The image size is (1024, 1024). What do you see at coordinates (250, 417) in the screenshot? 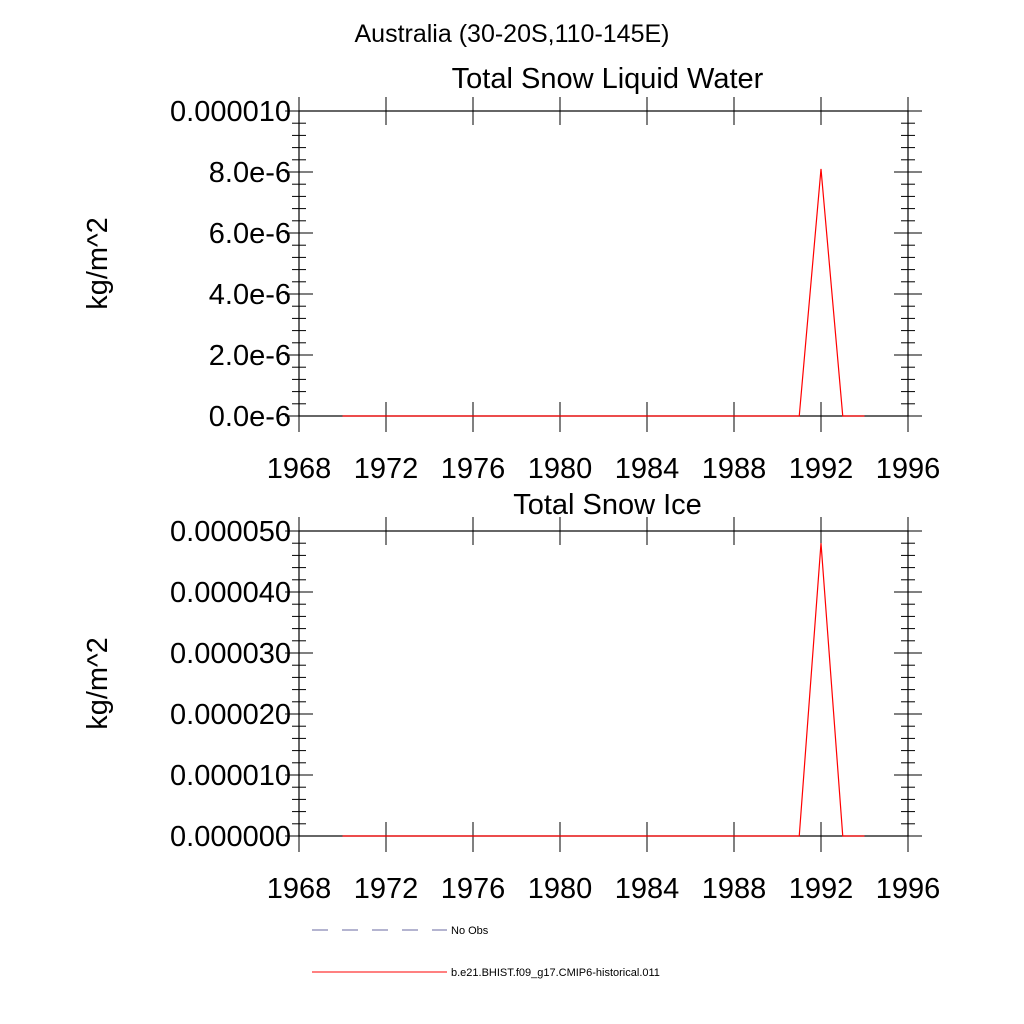
I see `y-tick-label: 0.0e-6` at bounding box center [250, 417].